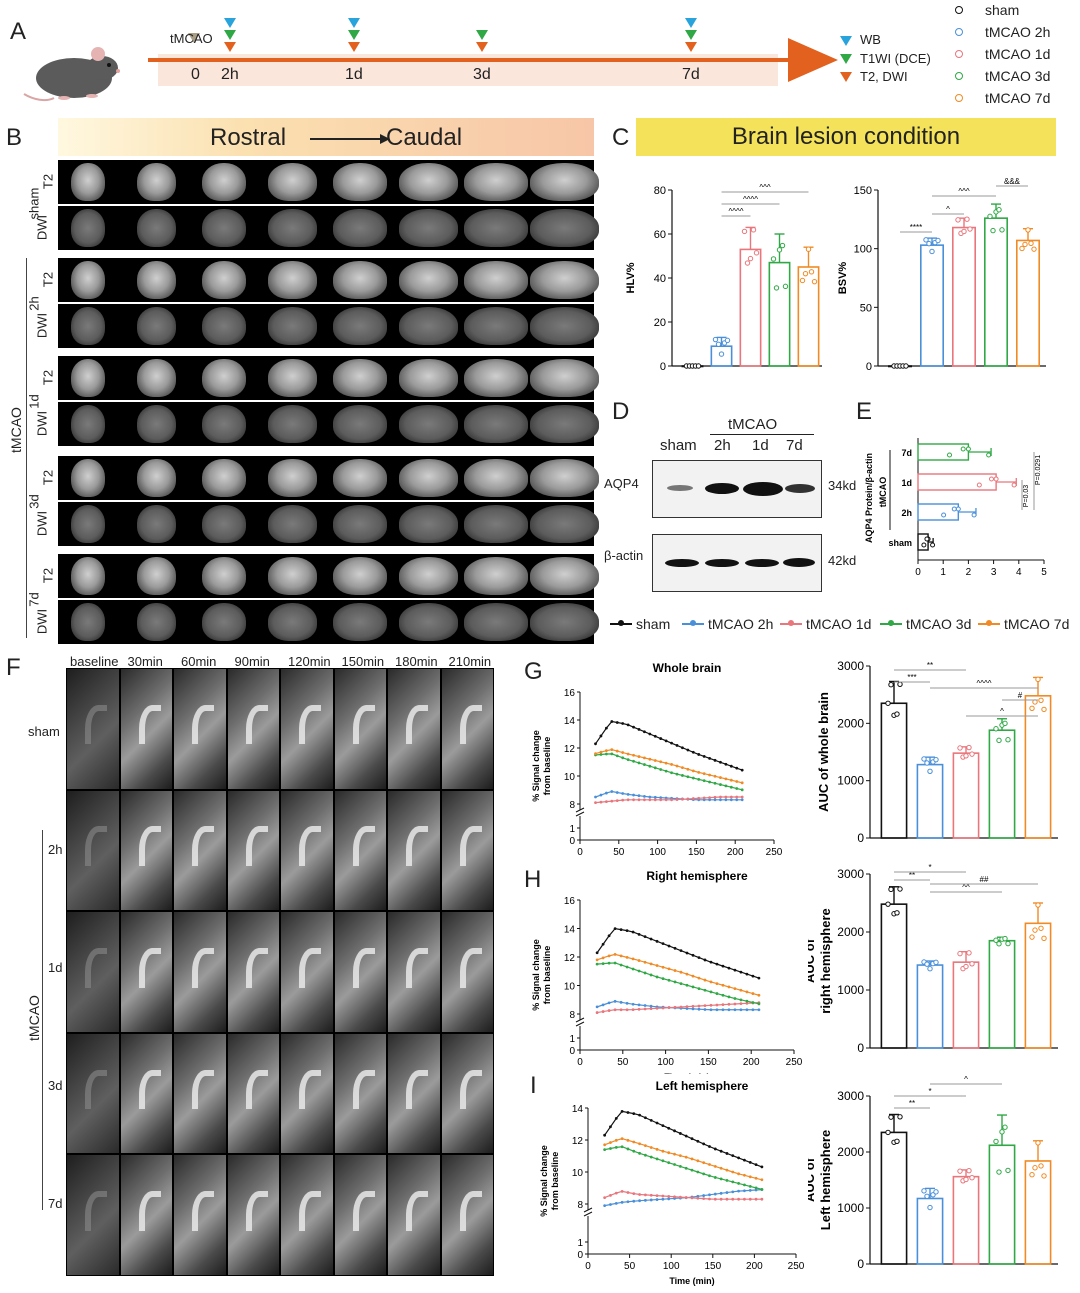  What do you see at coordinates (895, 58) in the screenshot?
I see `legend-t1wi: T1WI (DCE)` at bounding box center [895, 58].